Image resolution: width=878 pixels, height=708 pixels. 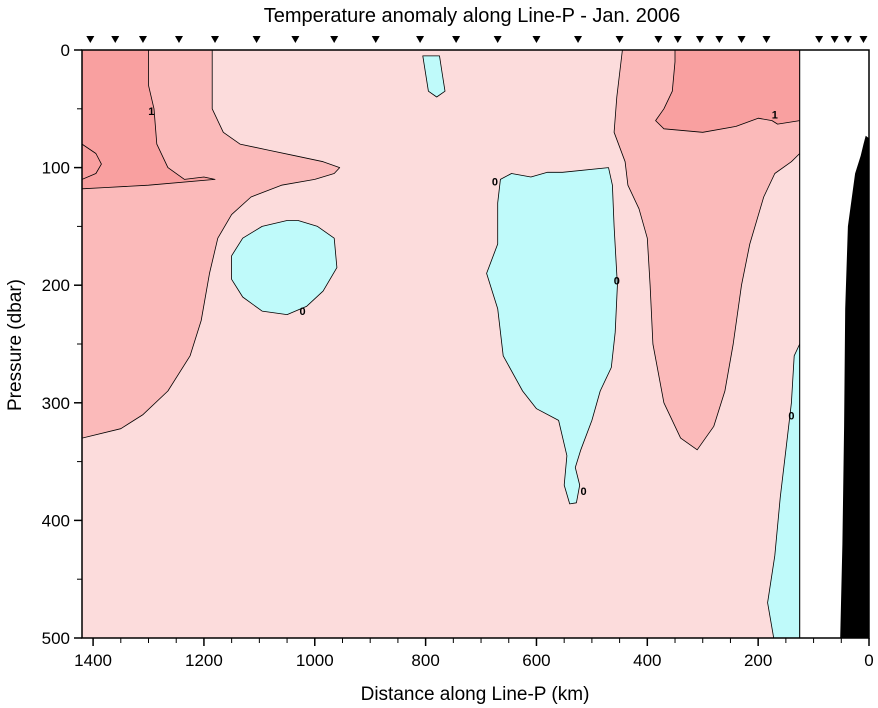 I want to click on y-tick-label: 0, so click(x=65, y=50).